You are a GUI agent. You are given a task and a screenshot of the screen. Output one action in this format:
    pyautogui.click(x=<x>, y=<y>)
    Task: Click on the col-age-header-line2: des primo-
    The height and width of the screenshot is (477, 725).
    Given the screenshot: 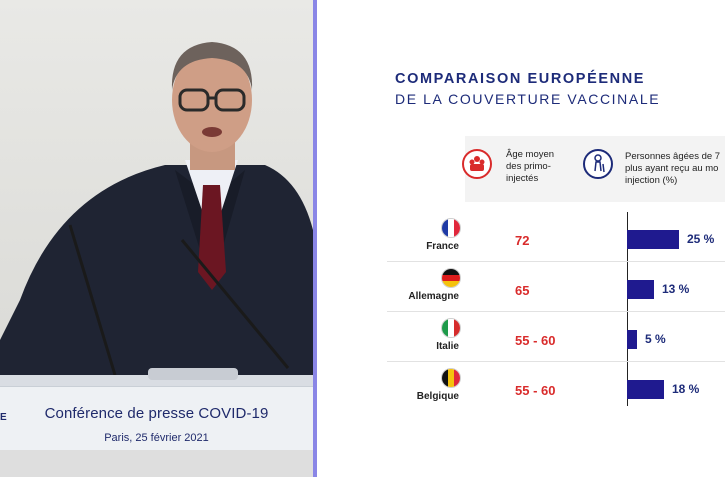 What is the action you would take?
    pyautogui.click(x=528, y=166)
    